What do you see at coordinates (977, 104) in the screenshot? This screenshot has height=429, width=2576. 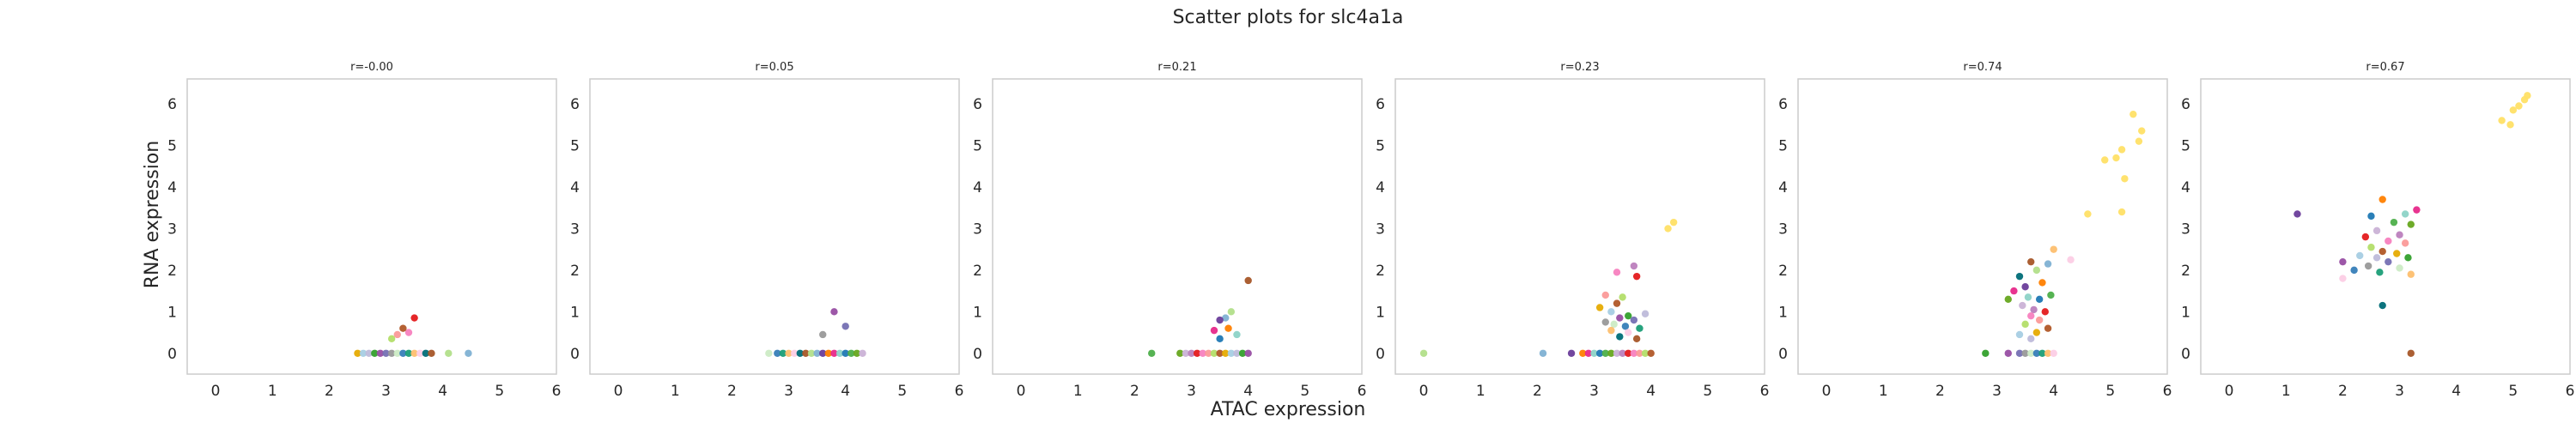 I see `y-tick-label: 6` at bounding box center [977, 104].